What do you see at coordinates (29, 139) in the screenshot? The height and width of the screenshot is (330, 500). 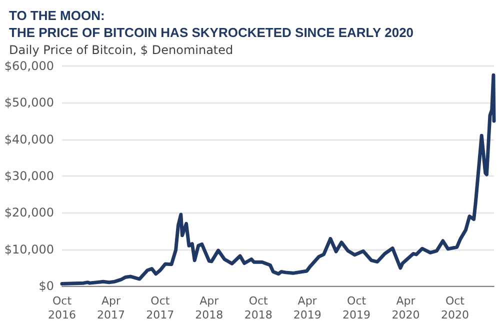 I see `y-tick-label: $40,000` at bounding box center [29, 139].